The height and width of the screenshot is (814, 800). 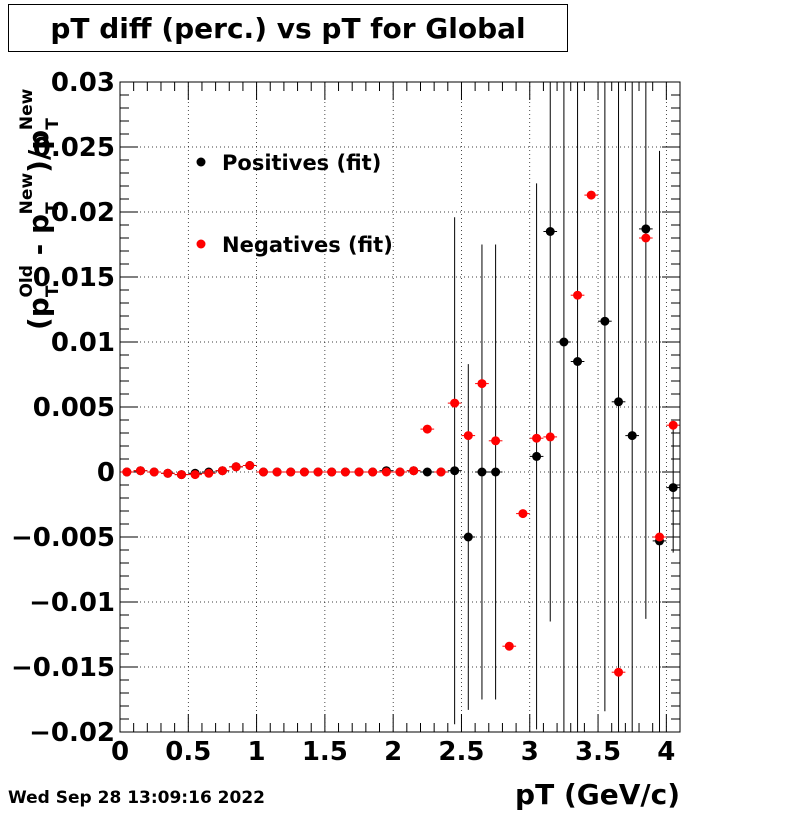 What do you see at coordinates (106, 473) in the screenshot?
I see `y-tick-label: 0` at bounding box center [106, 473].